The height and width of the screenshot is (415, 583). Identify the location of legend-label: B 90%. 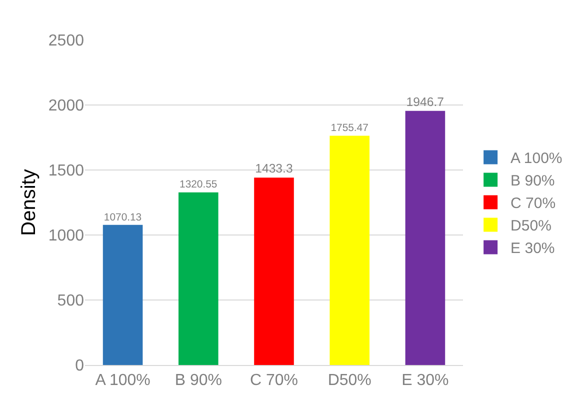
(532, 181).